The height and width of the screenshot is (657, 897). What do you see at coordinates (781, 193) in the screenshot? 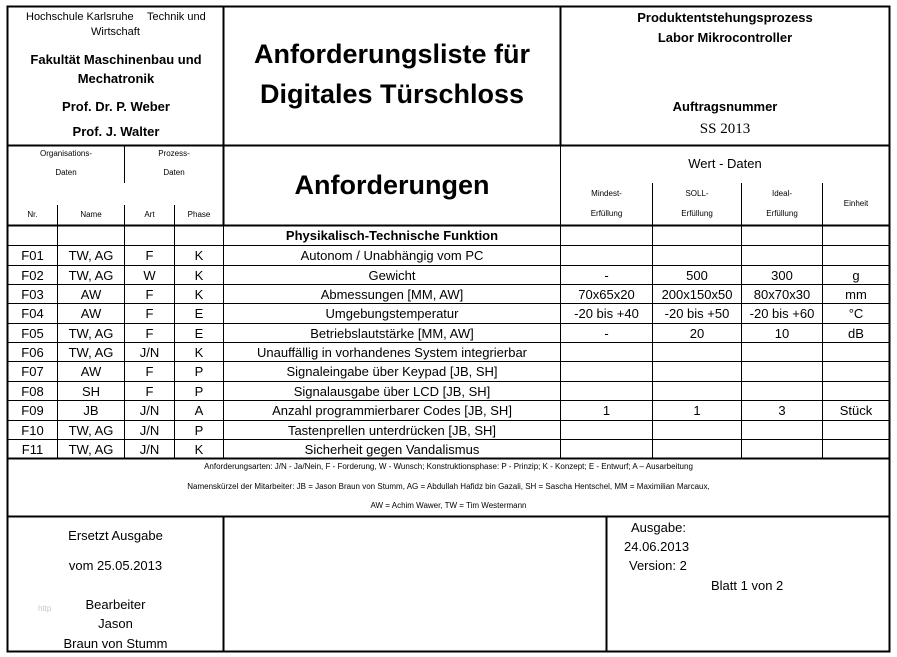
I see `col-header-ideal-line1: Ideal-` at bounding box center [781, 193].